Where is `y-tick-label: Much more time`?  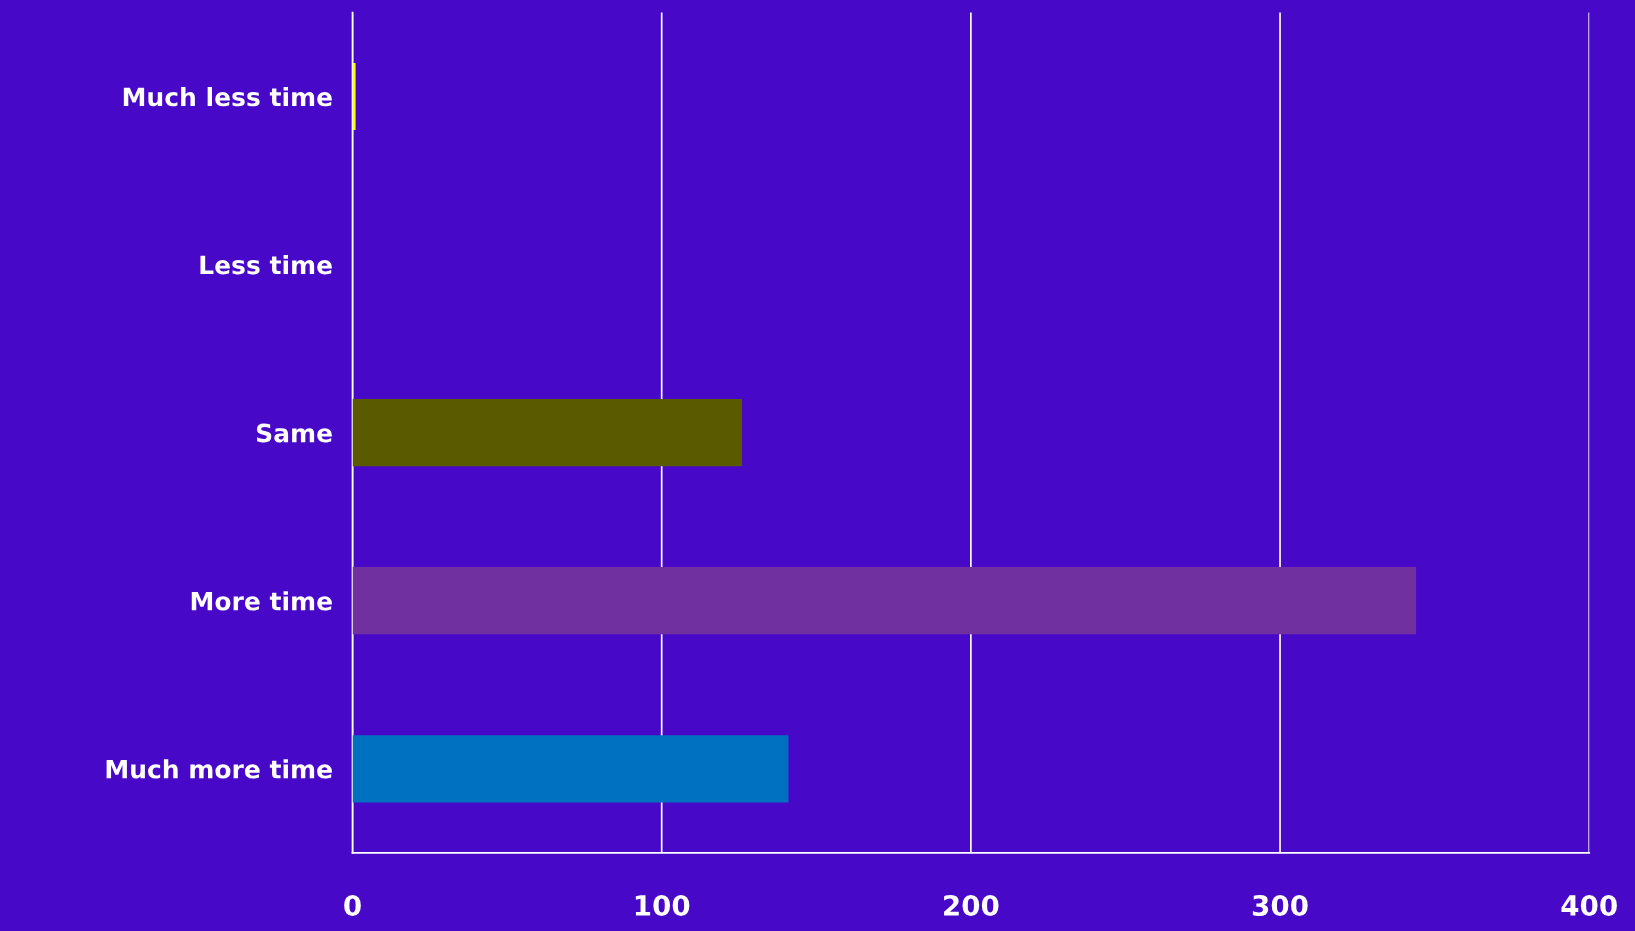 y-tick-label: Much more time is located at coordinates (219, 769).